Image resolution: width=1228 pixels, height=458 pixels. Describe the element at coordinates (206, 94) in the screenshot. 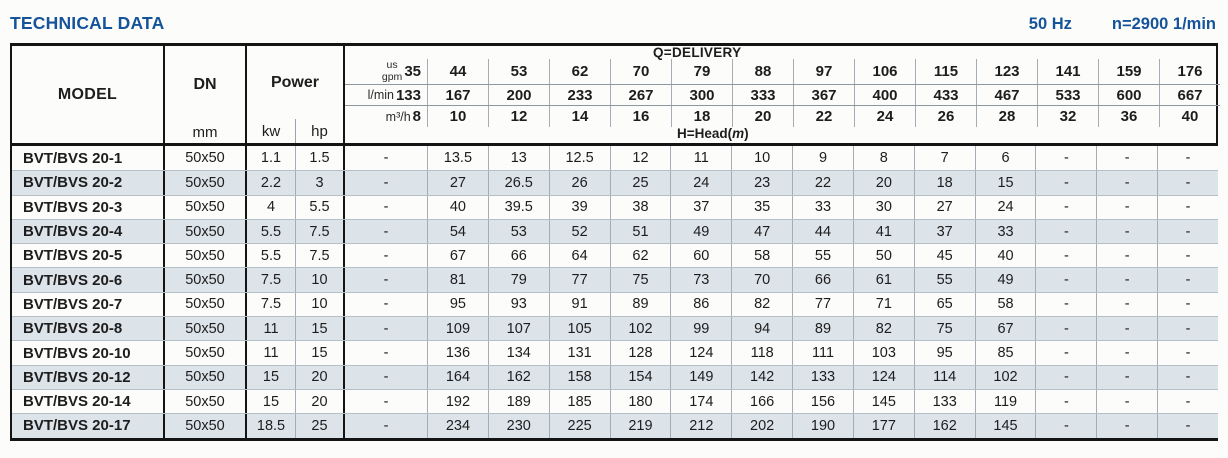

I see `col-header-dn: DN mm` at that location.